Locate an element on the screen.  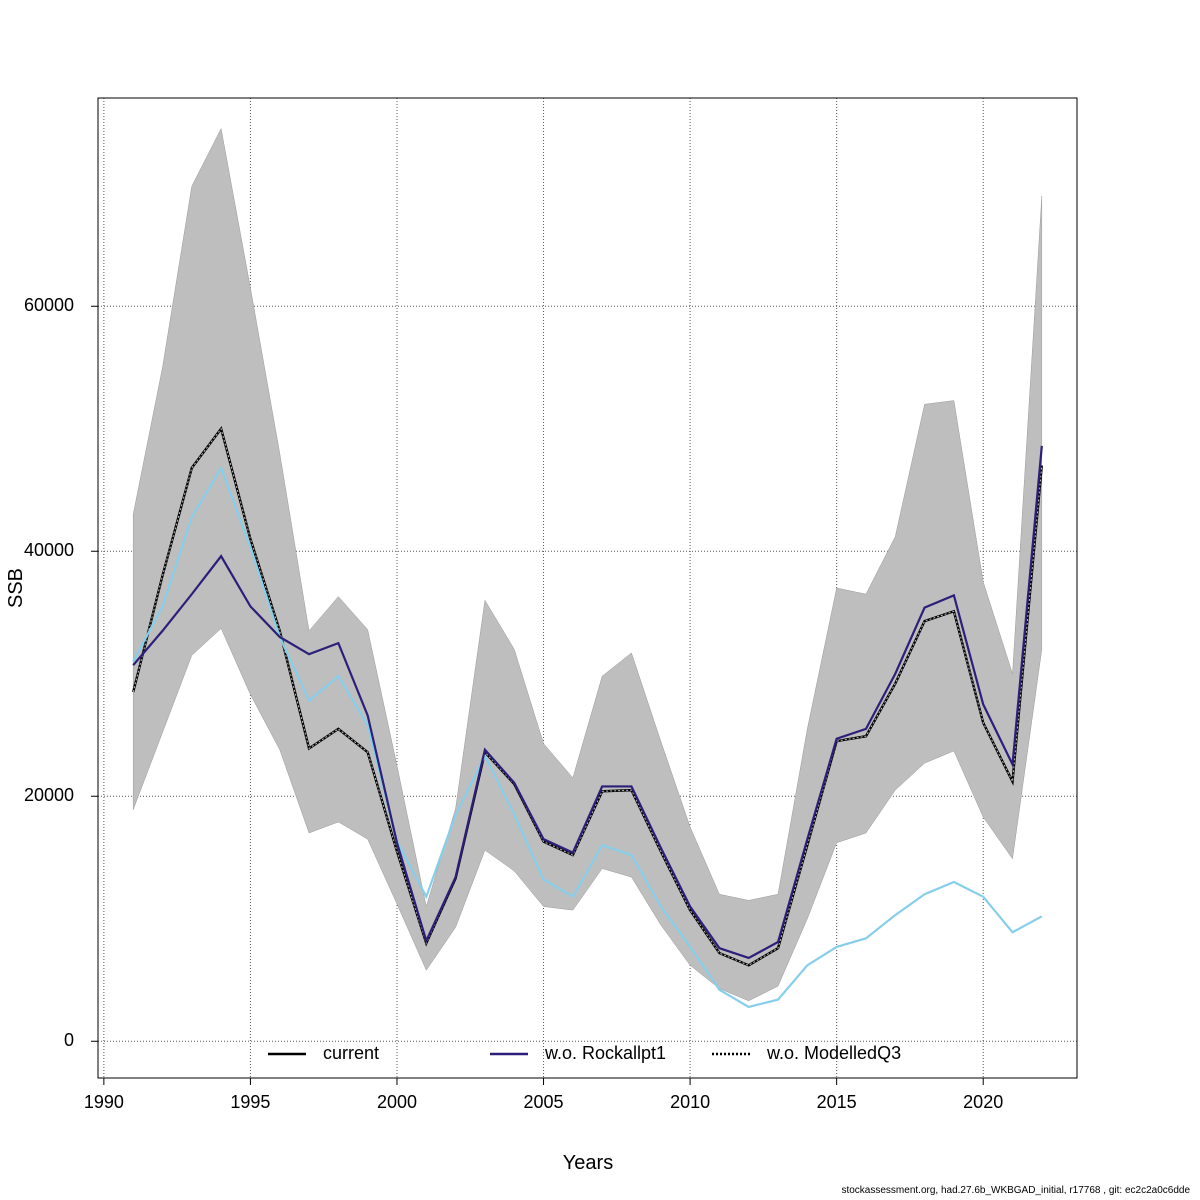
x-tick-label-2000: 2000 is located at coordinates (397, 1102).